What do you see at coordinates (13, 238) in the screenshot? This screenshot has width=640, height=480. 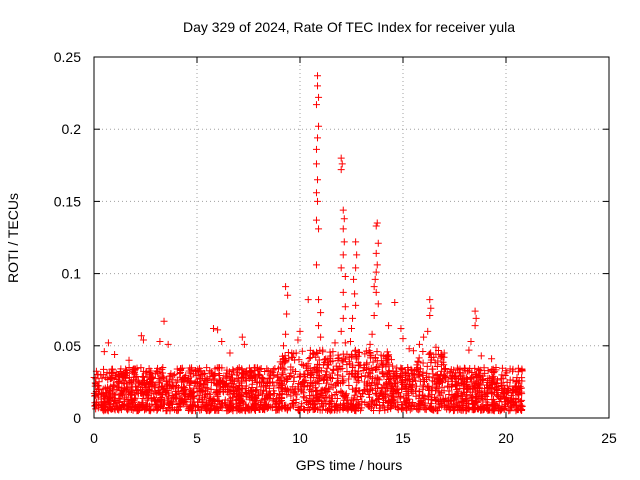 I see `y-axis-label: ROTI / TECUs` at bounding box center [13, 238].